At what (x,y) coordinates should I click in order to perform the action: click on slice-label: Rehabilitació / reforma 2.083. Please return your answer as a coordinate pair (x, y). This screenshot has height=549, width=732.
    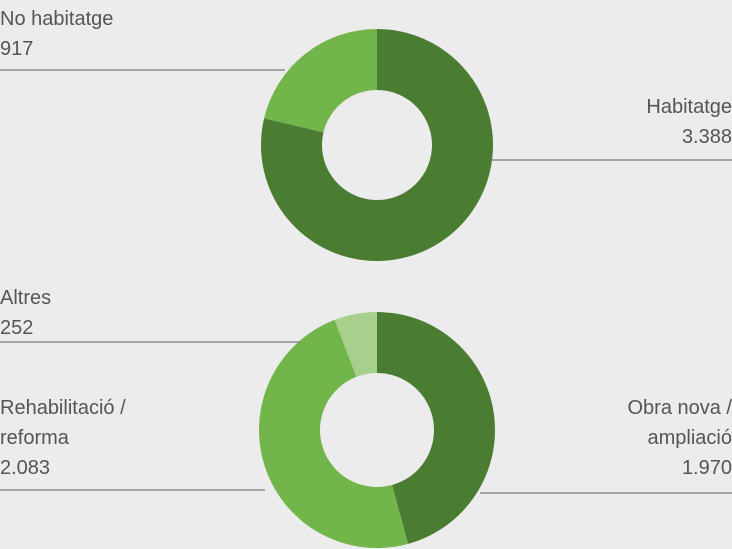
    Looking at the image, I should click on (95, 438).